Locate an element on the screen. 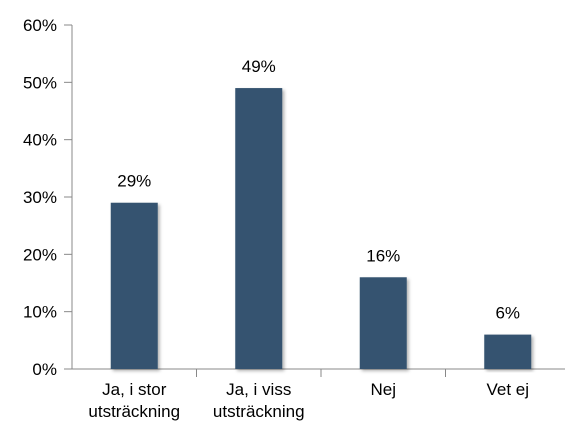 The height and width of the screenshot is (426, 565). y-tick-label: 20% is located at coordinates (40, 254).